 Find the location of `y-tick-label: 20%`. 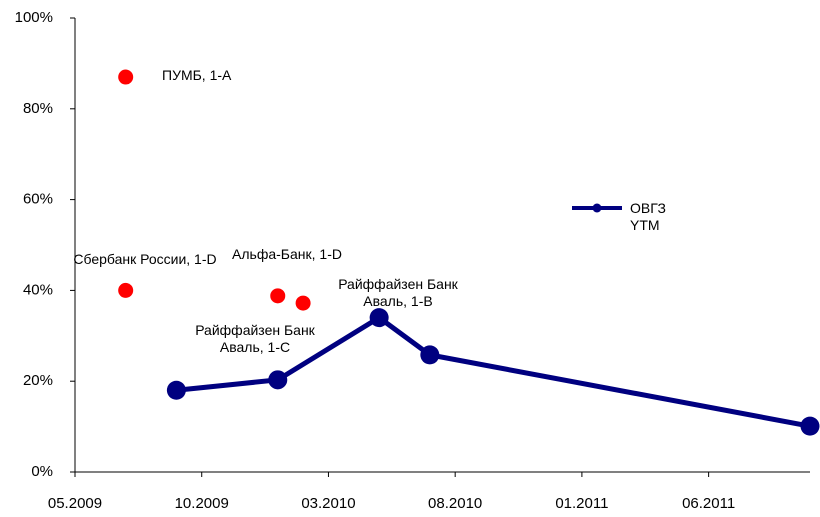

y-tick-label: 20% is located at coordinates (38, 380).